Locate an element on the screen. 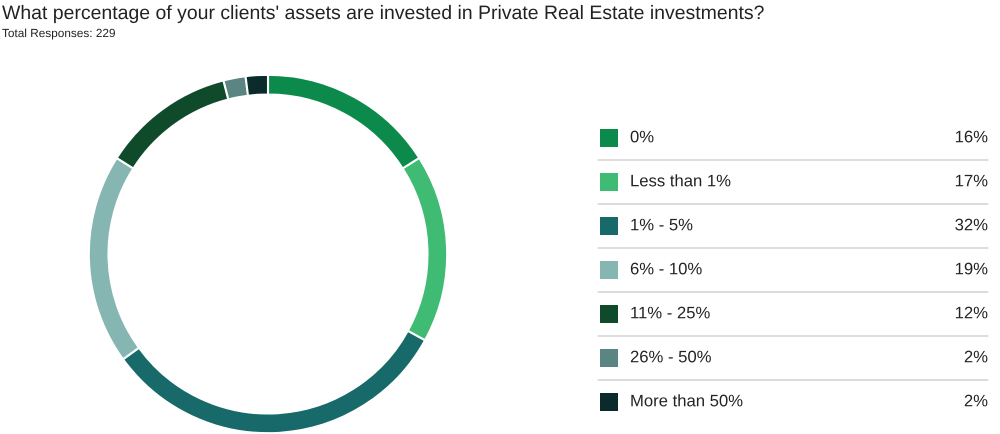 This screenshot has height=434, width=1000. data-label: 19% is located at coordinates (972, 268).